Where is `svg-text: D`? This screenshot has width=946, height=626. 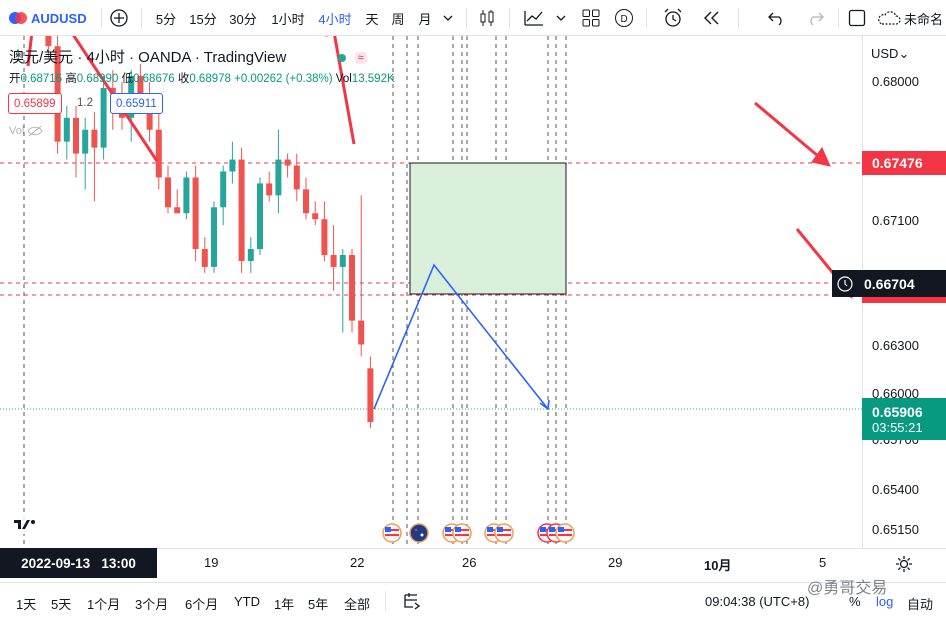
svg-text: D is located at coordinates (624, 19).